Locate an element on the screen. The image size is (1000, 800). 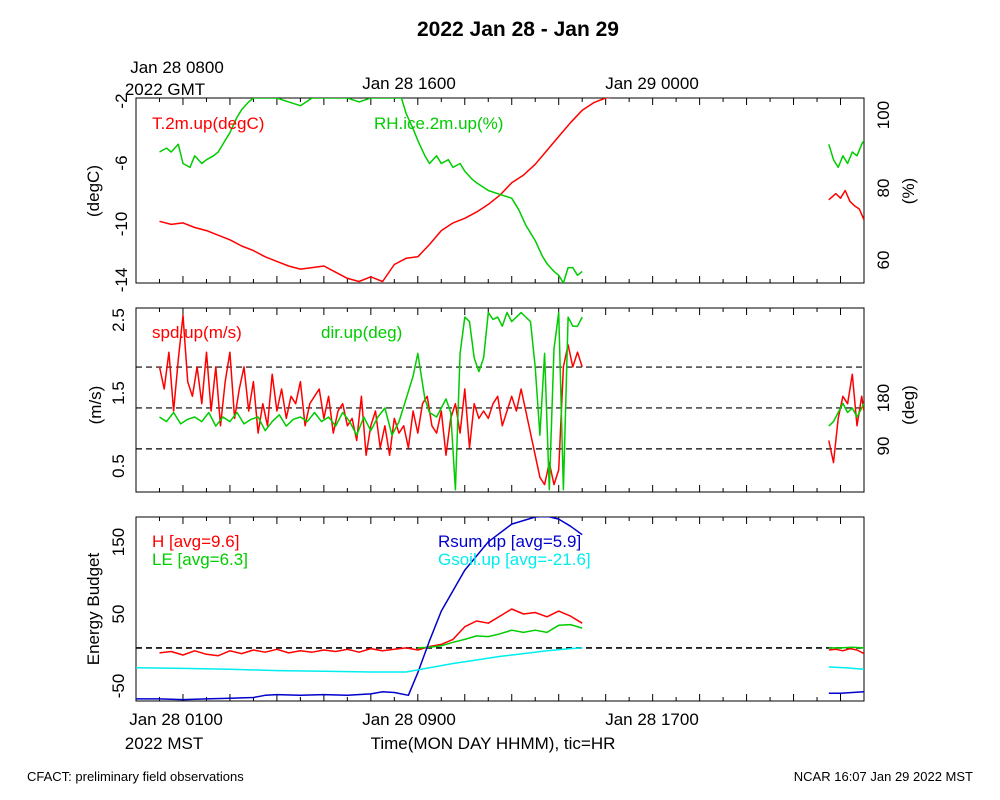
y-tick-label-right: 80 is located at coordinates (883, 188).